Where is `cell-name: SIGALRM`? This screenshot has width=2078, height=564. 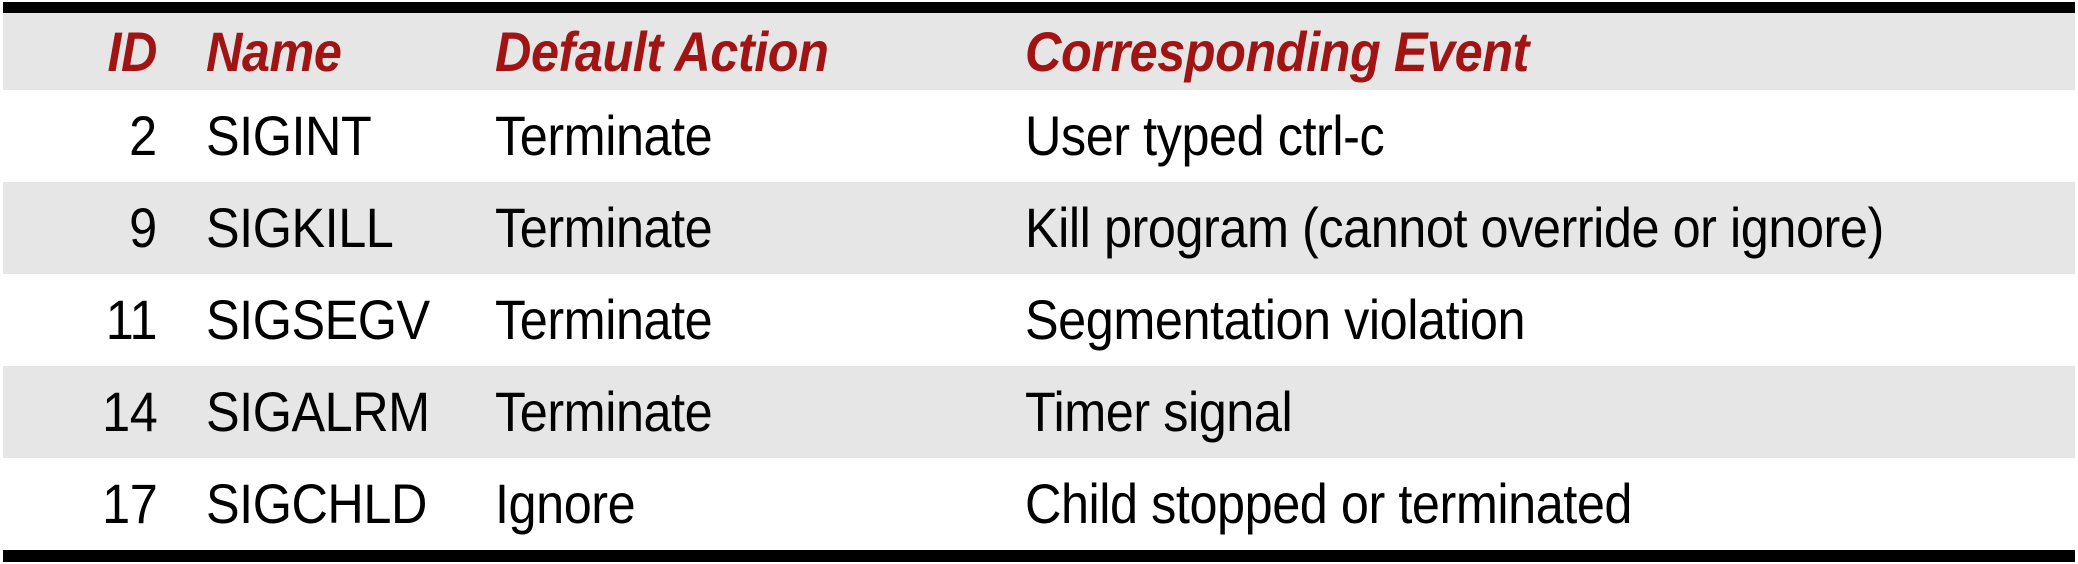 cell-name: SIGALRM is located at coordinates (318, 411).